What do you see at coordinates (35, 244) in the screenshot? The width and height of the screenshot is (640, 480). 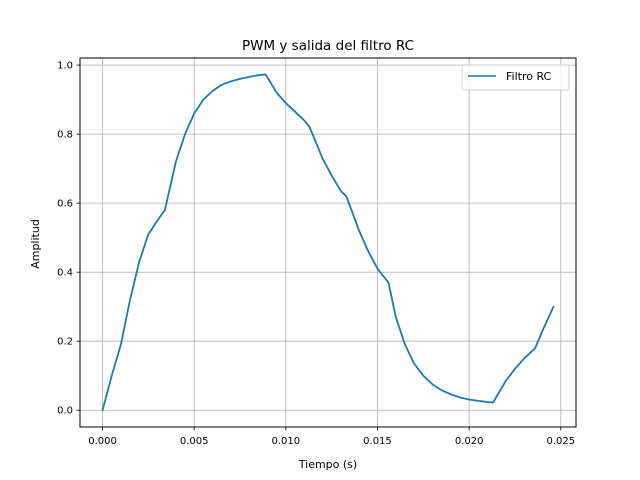 I see `y-axis-label: Amplitud` at bounding box center [35, 244].